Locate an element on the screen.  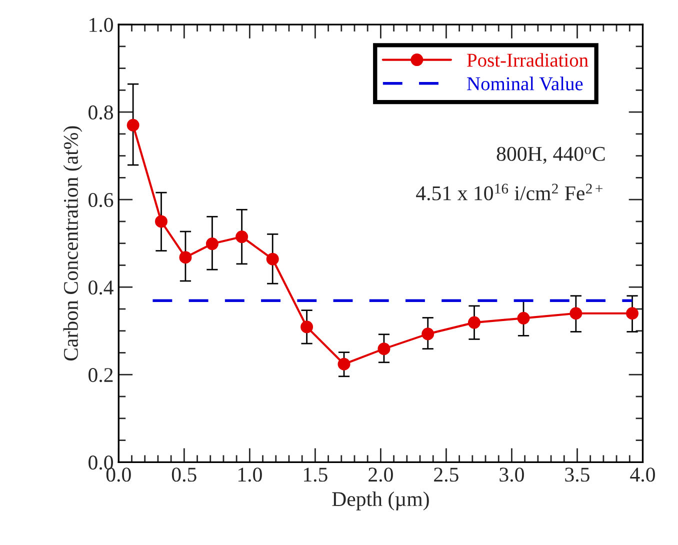
x-tick-label: 1.5 is located at coordinates (316, 475).